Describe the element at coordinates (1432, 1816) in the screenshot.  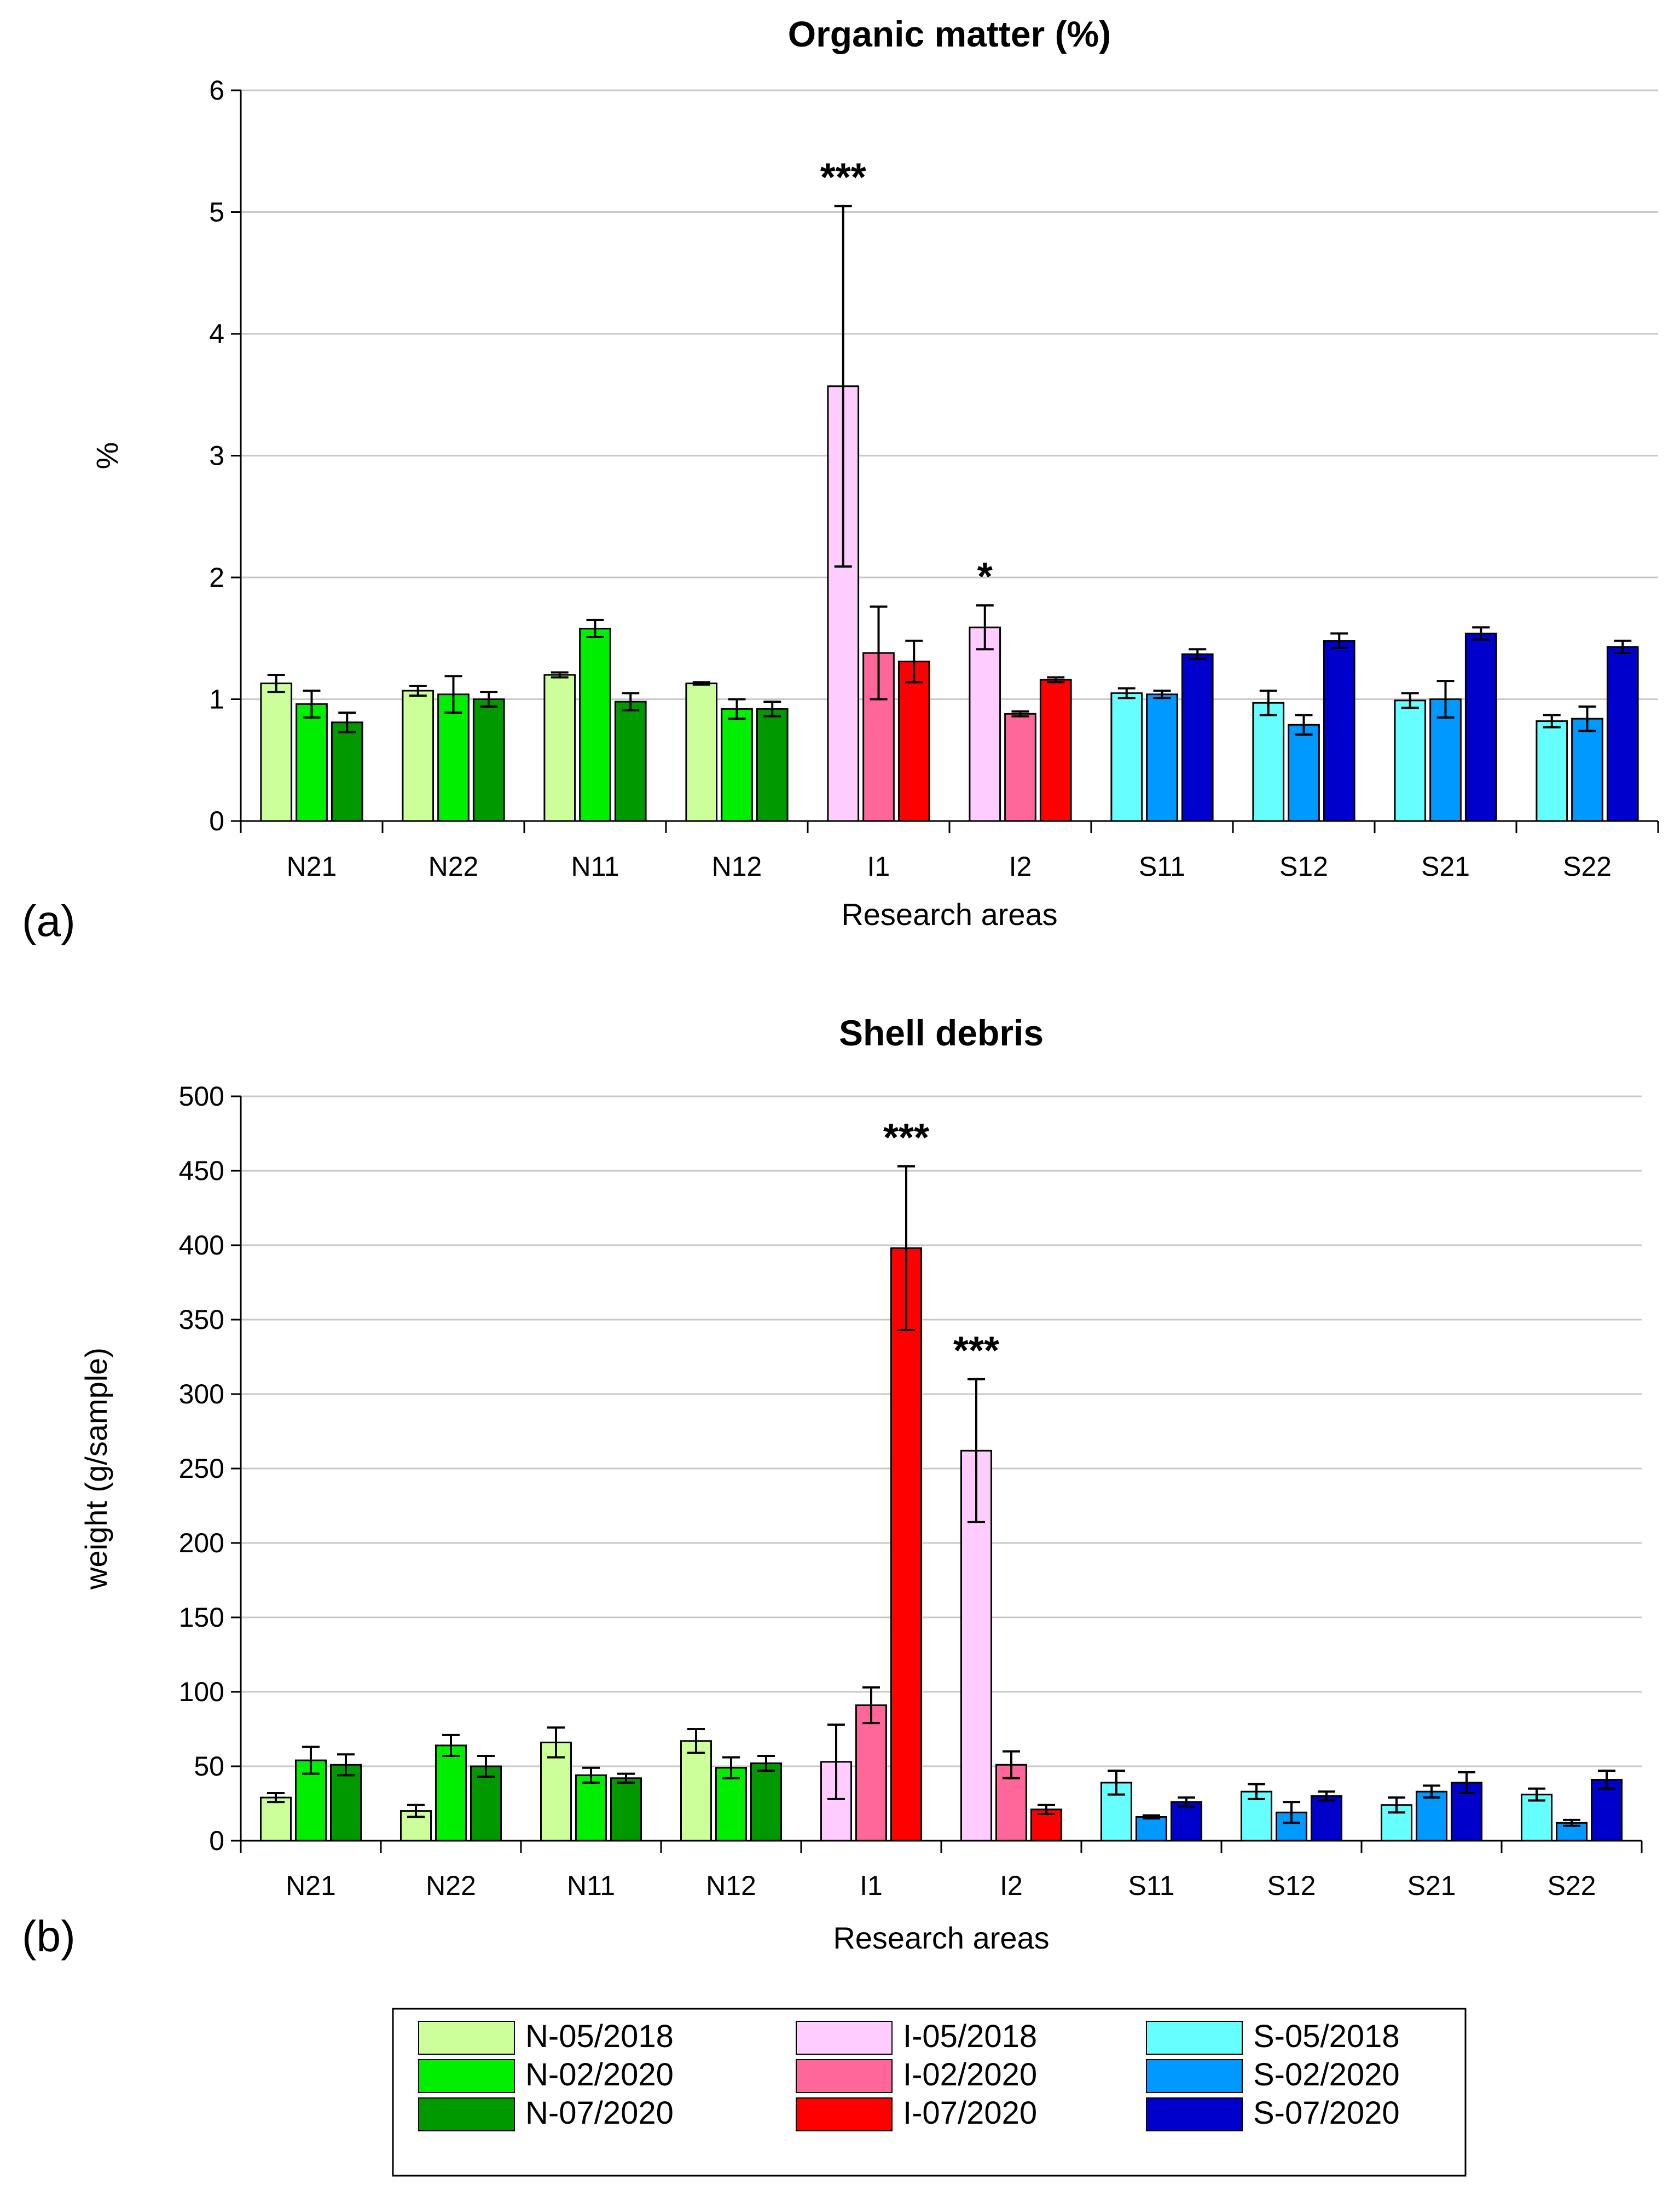
I see `chart2-bar-S21-s2` at that location.